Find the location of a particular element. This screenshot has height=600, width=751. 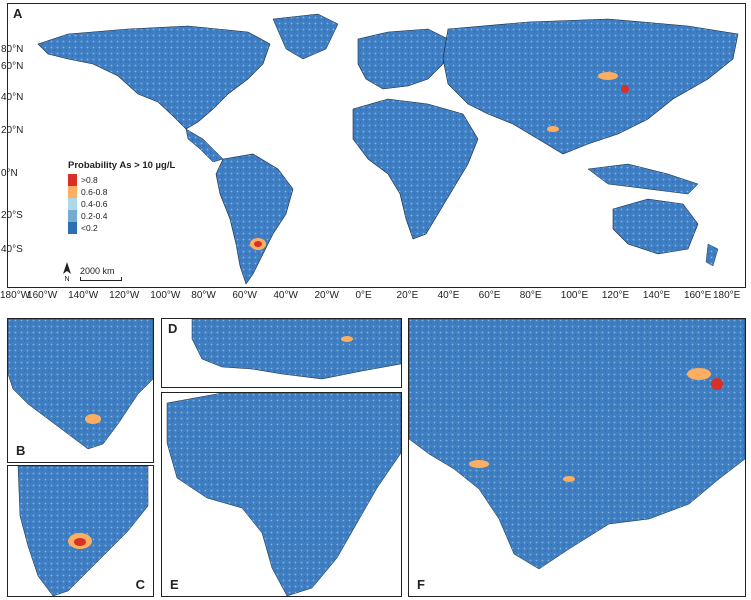

lon-label: 180°W is located at coordinates (15, 295).